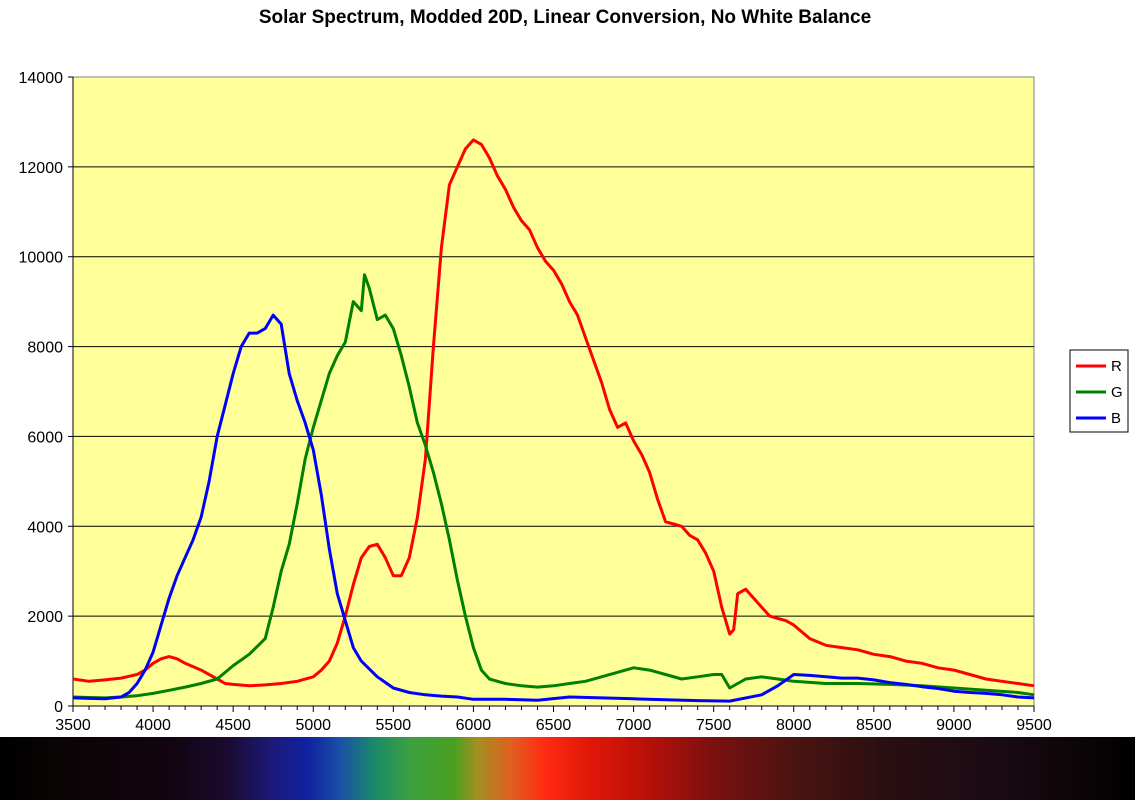  What do you see at coordinates (474, 725) in the screenshot?
I see `x-tick-label: 6000` at bounding box center [474, 725].